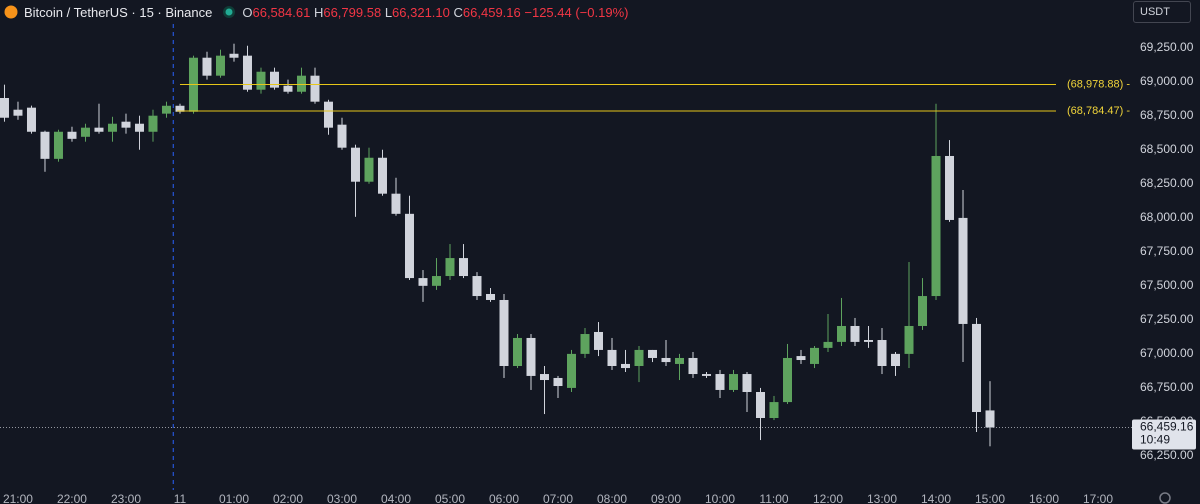 The image size is (1200, 504). What do you see at coordinates (1167, 115) in the screenshot?
I see `y-tick-label: 68,750.00` at bounding box center [1167, 115].